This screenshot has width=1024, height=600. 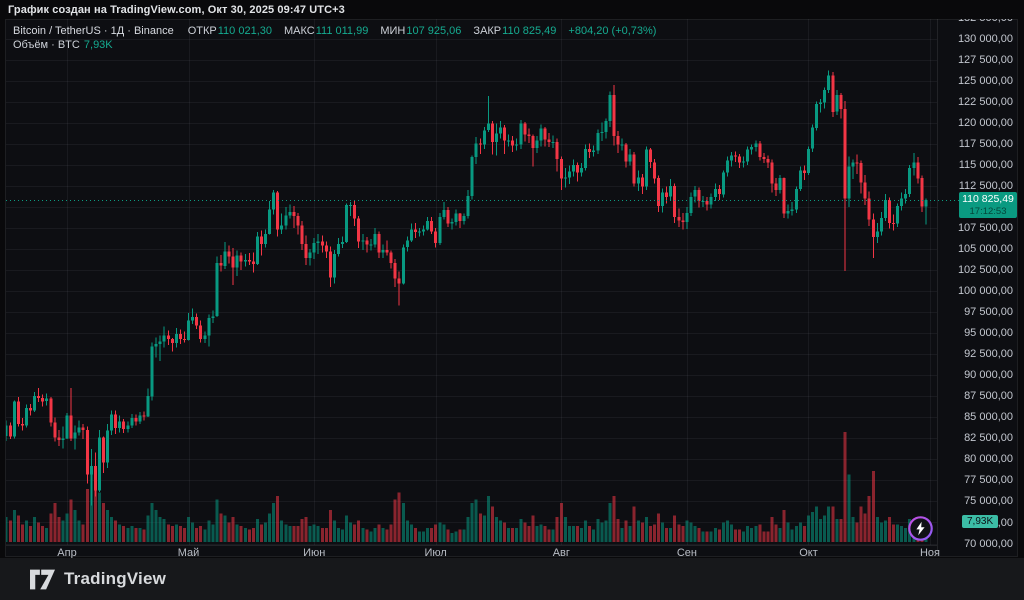 I want to click on month-tick-label: Апр, so click(x=67, y=553).